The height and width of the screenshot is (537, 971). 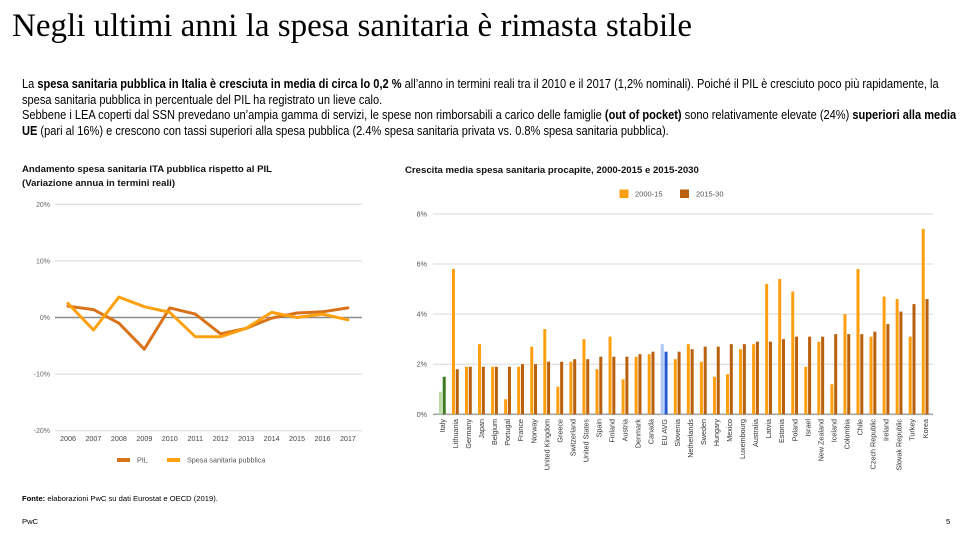 I want to click on category-label: Israel, so click(x=807, y=428).